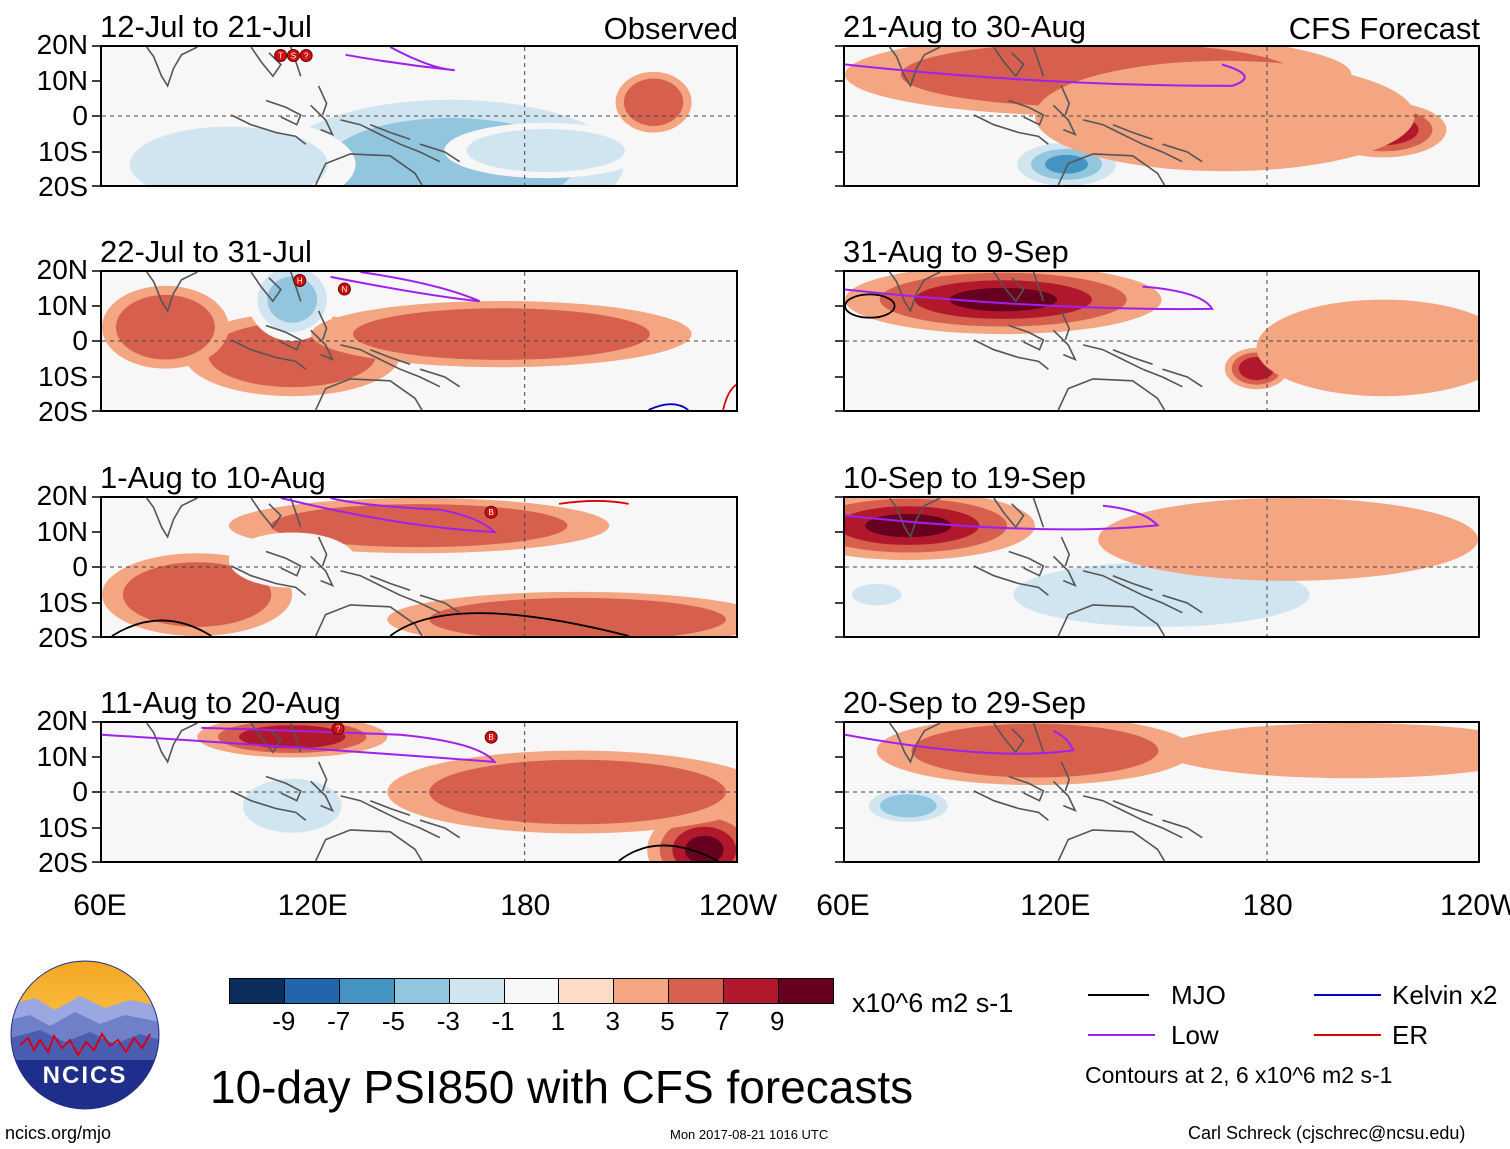 This screenshot has height=1149, width=1510. Describe the element at coordinates (530, 1023) in the screenshot. I see `colorbar-labels: -9 -7 -5 -3 -1 1 3 5 7 9` at that location.